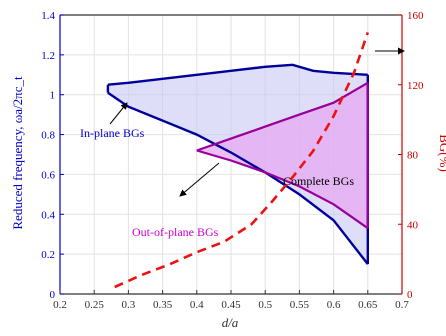  Describe the element at coordinates (175, 232) in the screenshot. I see `annotation-out-of-plane: Out-of-plane BGs` at that location.